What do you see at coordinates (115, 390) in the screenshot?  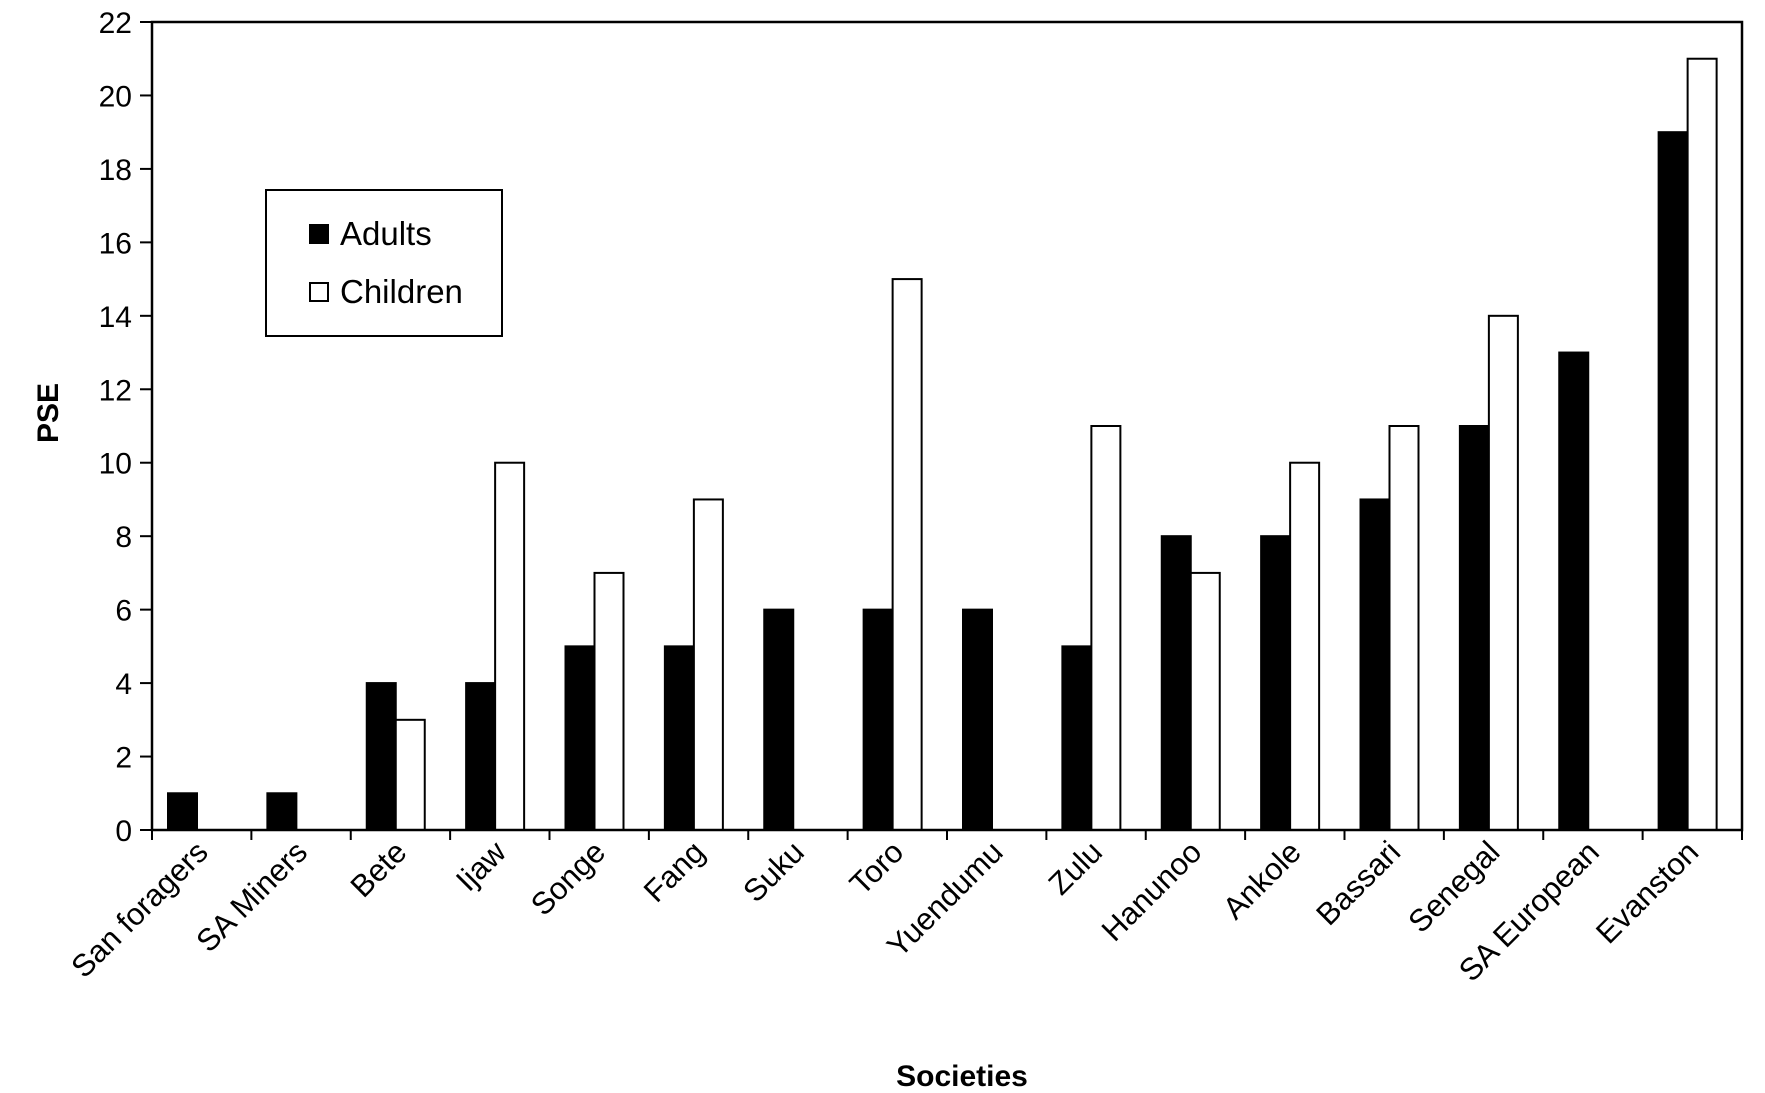 I see `y-tick-label: 12` at bounding box center [115, 390].